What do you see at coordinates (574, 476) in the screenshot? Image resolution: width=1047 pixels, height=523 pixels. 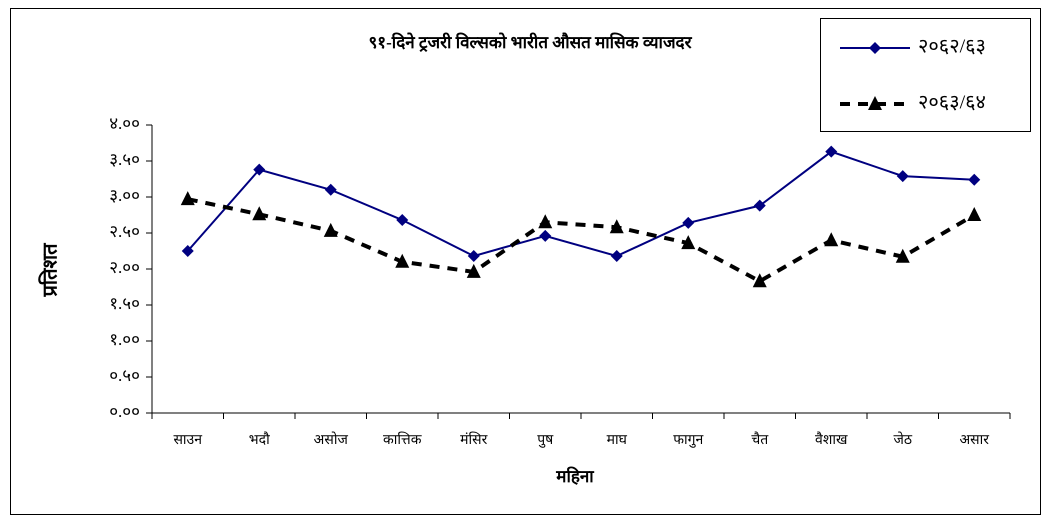 I see `x-axis-label: महिना` at bounding box center [574, 476].